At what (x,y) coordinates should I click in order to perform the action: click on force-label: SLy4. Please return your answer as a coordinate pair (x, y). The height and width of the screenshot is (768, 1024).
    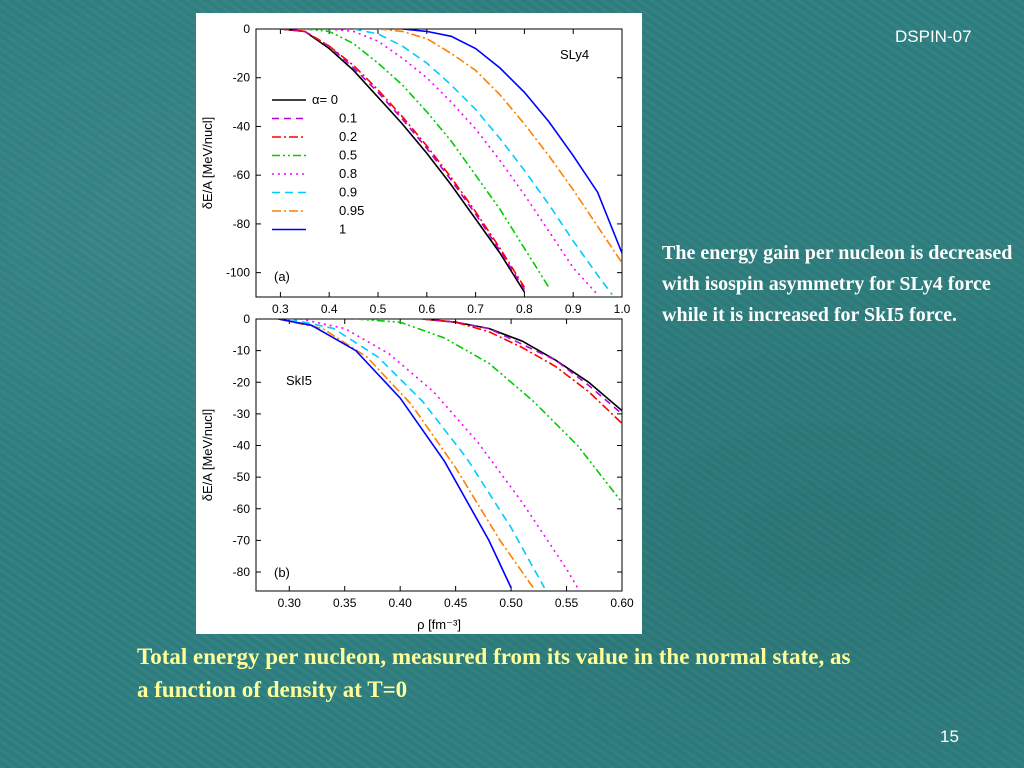
    Looking at the image, I should click on (574, 54).